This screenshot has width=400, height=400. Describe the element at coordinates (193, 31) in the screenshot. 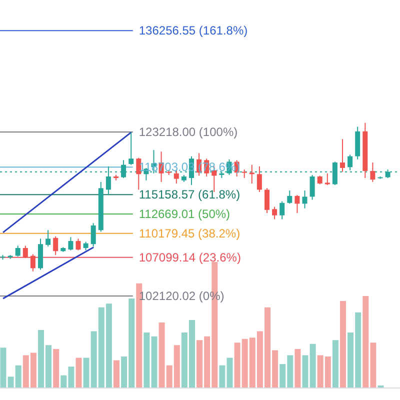

I see `ref-line-label: 136256.55 (161.8%)` at that location.